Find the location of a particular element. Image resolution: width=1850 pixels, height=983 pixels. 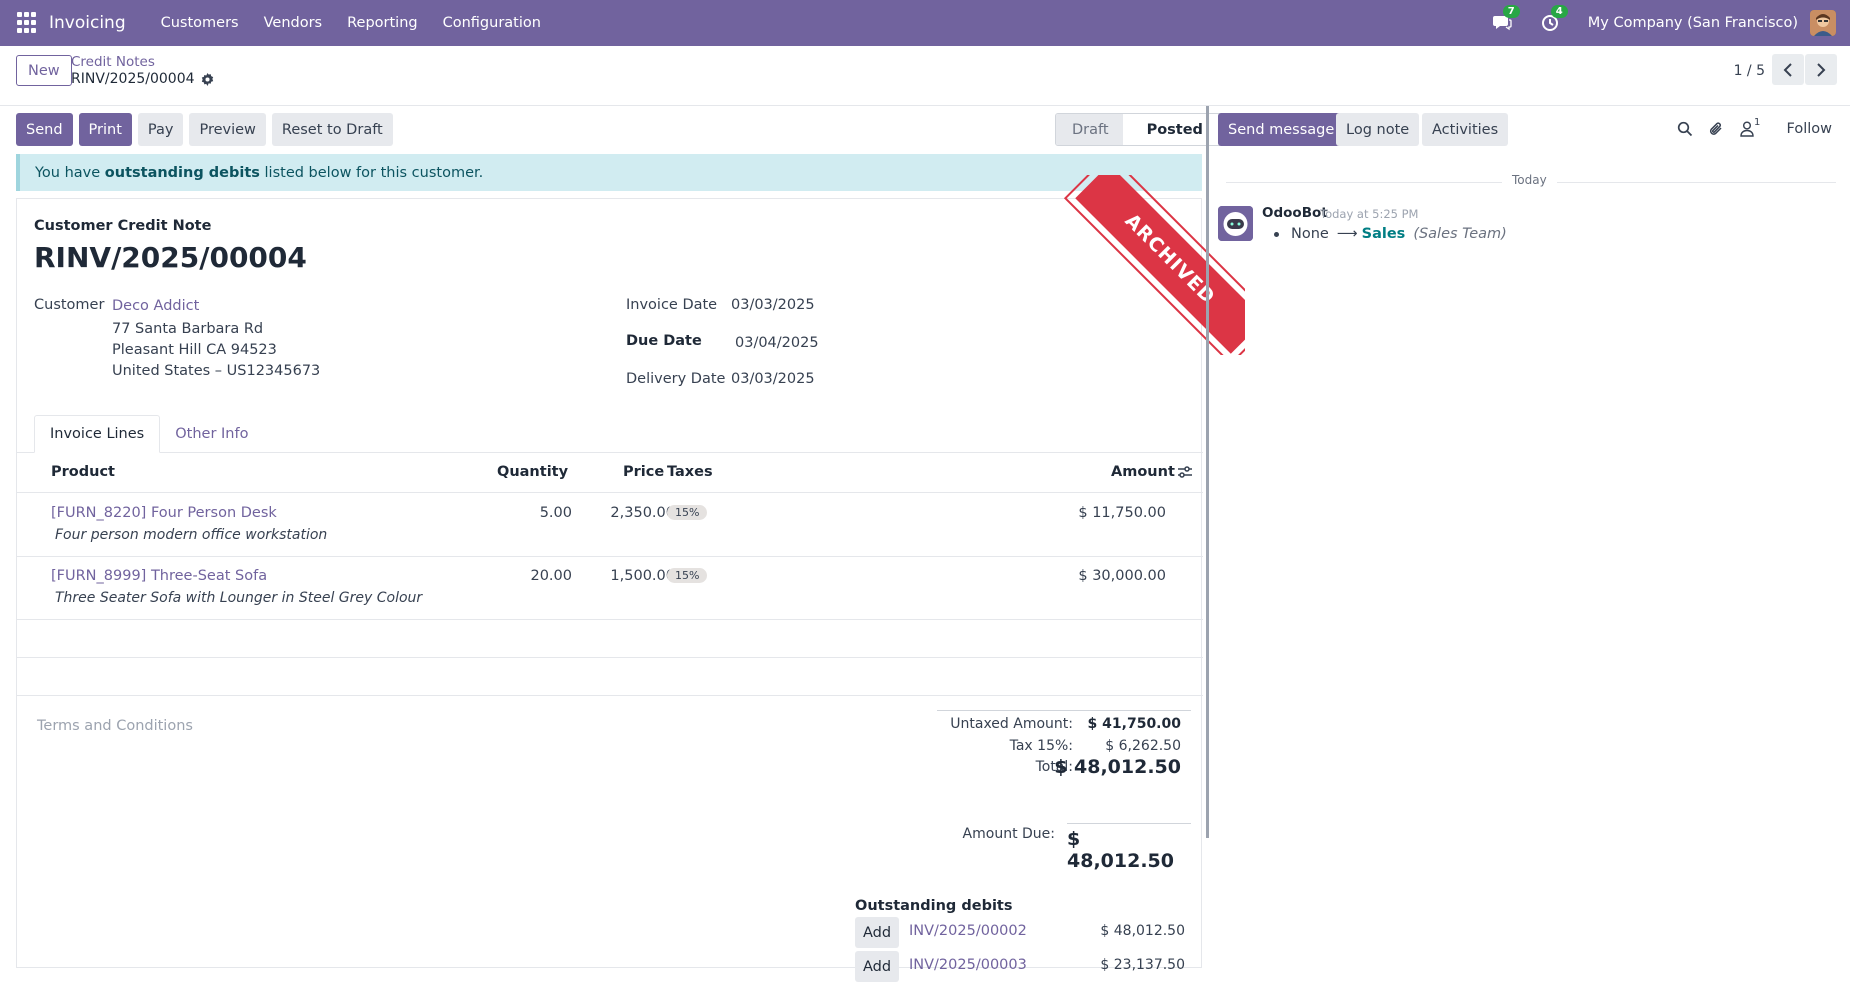

line-description: Four person modern office workstation is located at coordinates (191, 535).